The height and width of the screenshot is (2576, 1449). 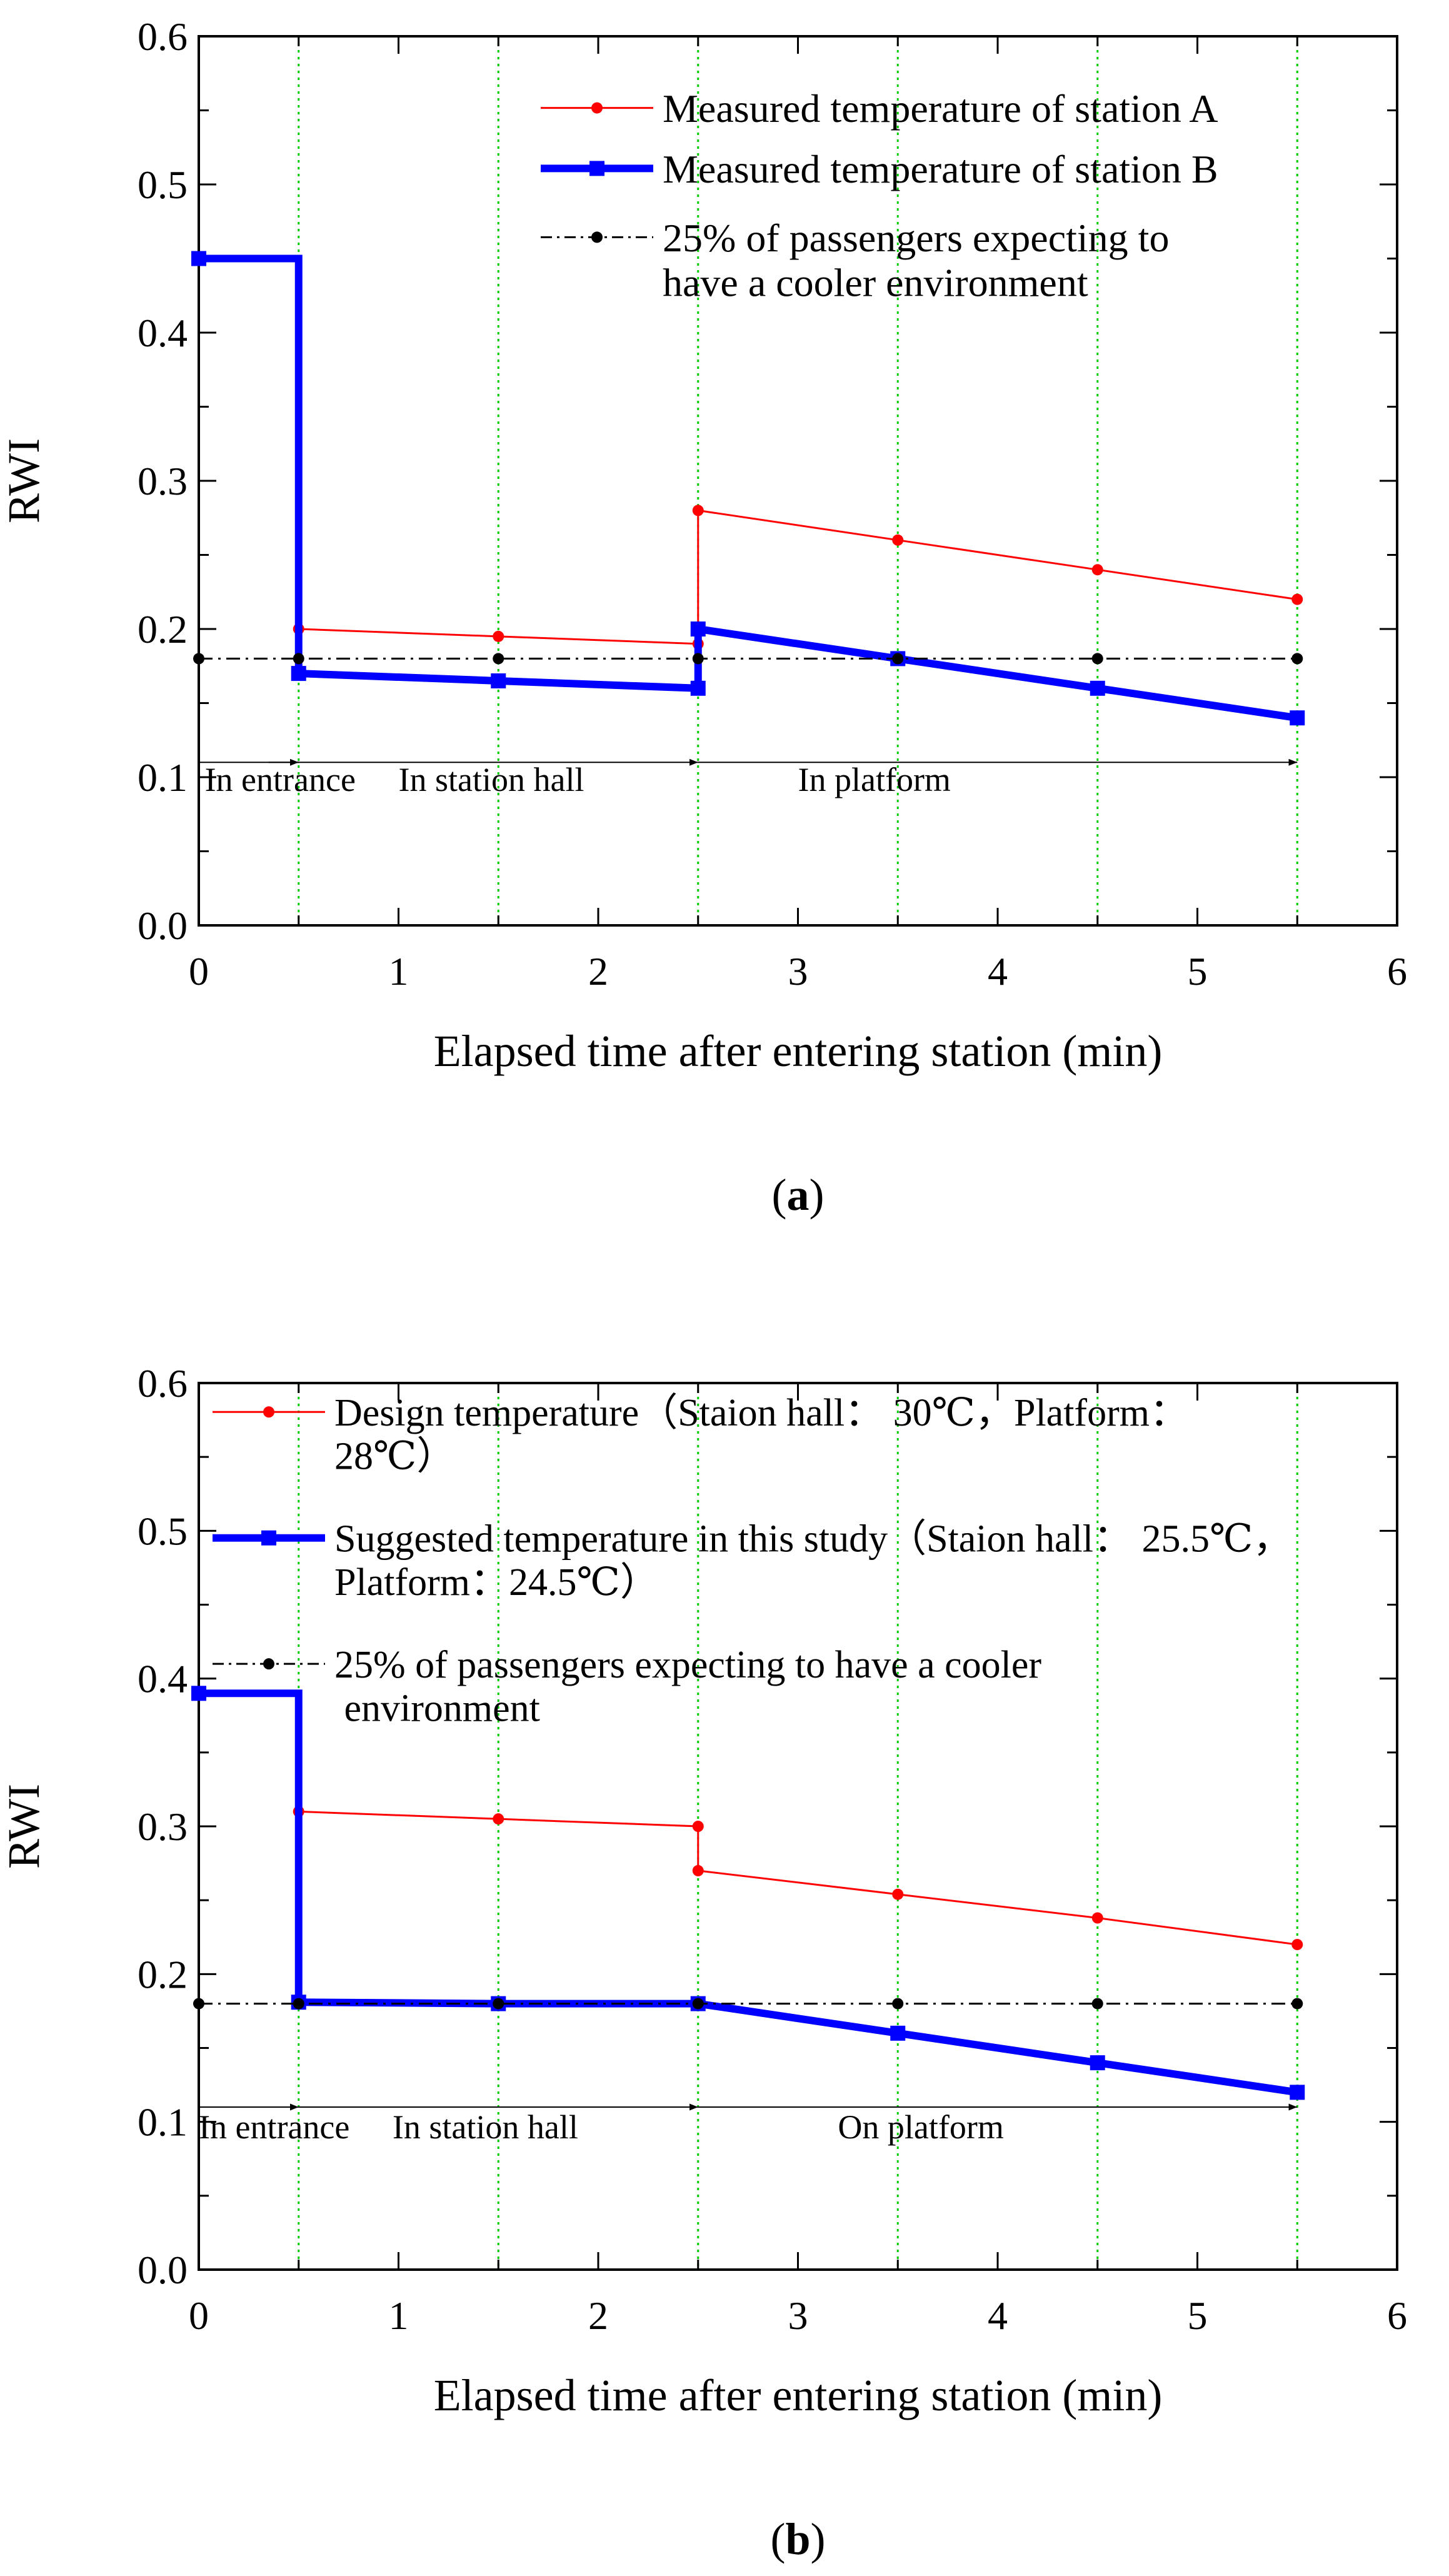 What do you see at coordinates (394, 1456) in the screenshot?
I see `legend-entry-line: 28℃）` at bounding box center [394, 1456].